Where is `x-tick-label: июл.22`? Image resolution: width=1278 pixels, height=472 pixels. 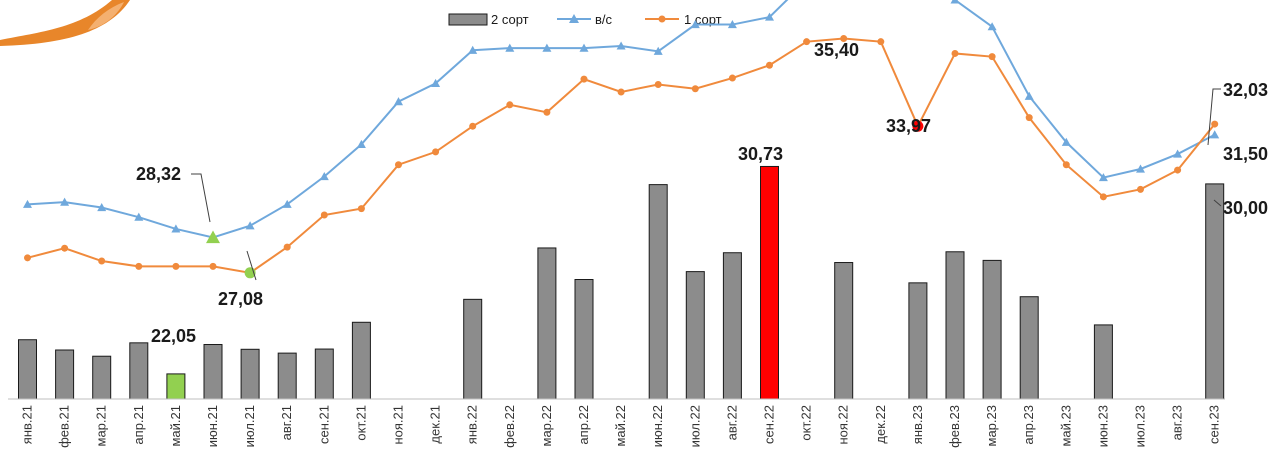 x-tick-label: июл.22 is located at coordinates (694, 426).